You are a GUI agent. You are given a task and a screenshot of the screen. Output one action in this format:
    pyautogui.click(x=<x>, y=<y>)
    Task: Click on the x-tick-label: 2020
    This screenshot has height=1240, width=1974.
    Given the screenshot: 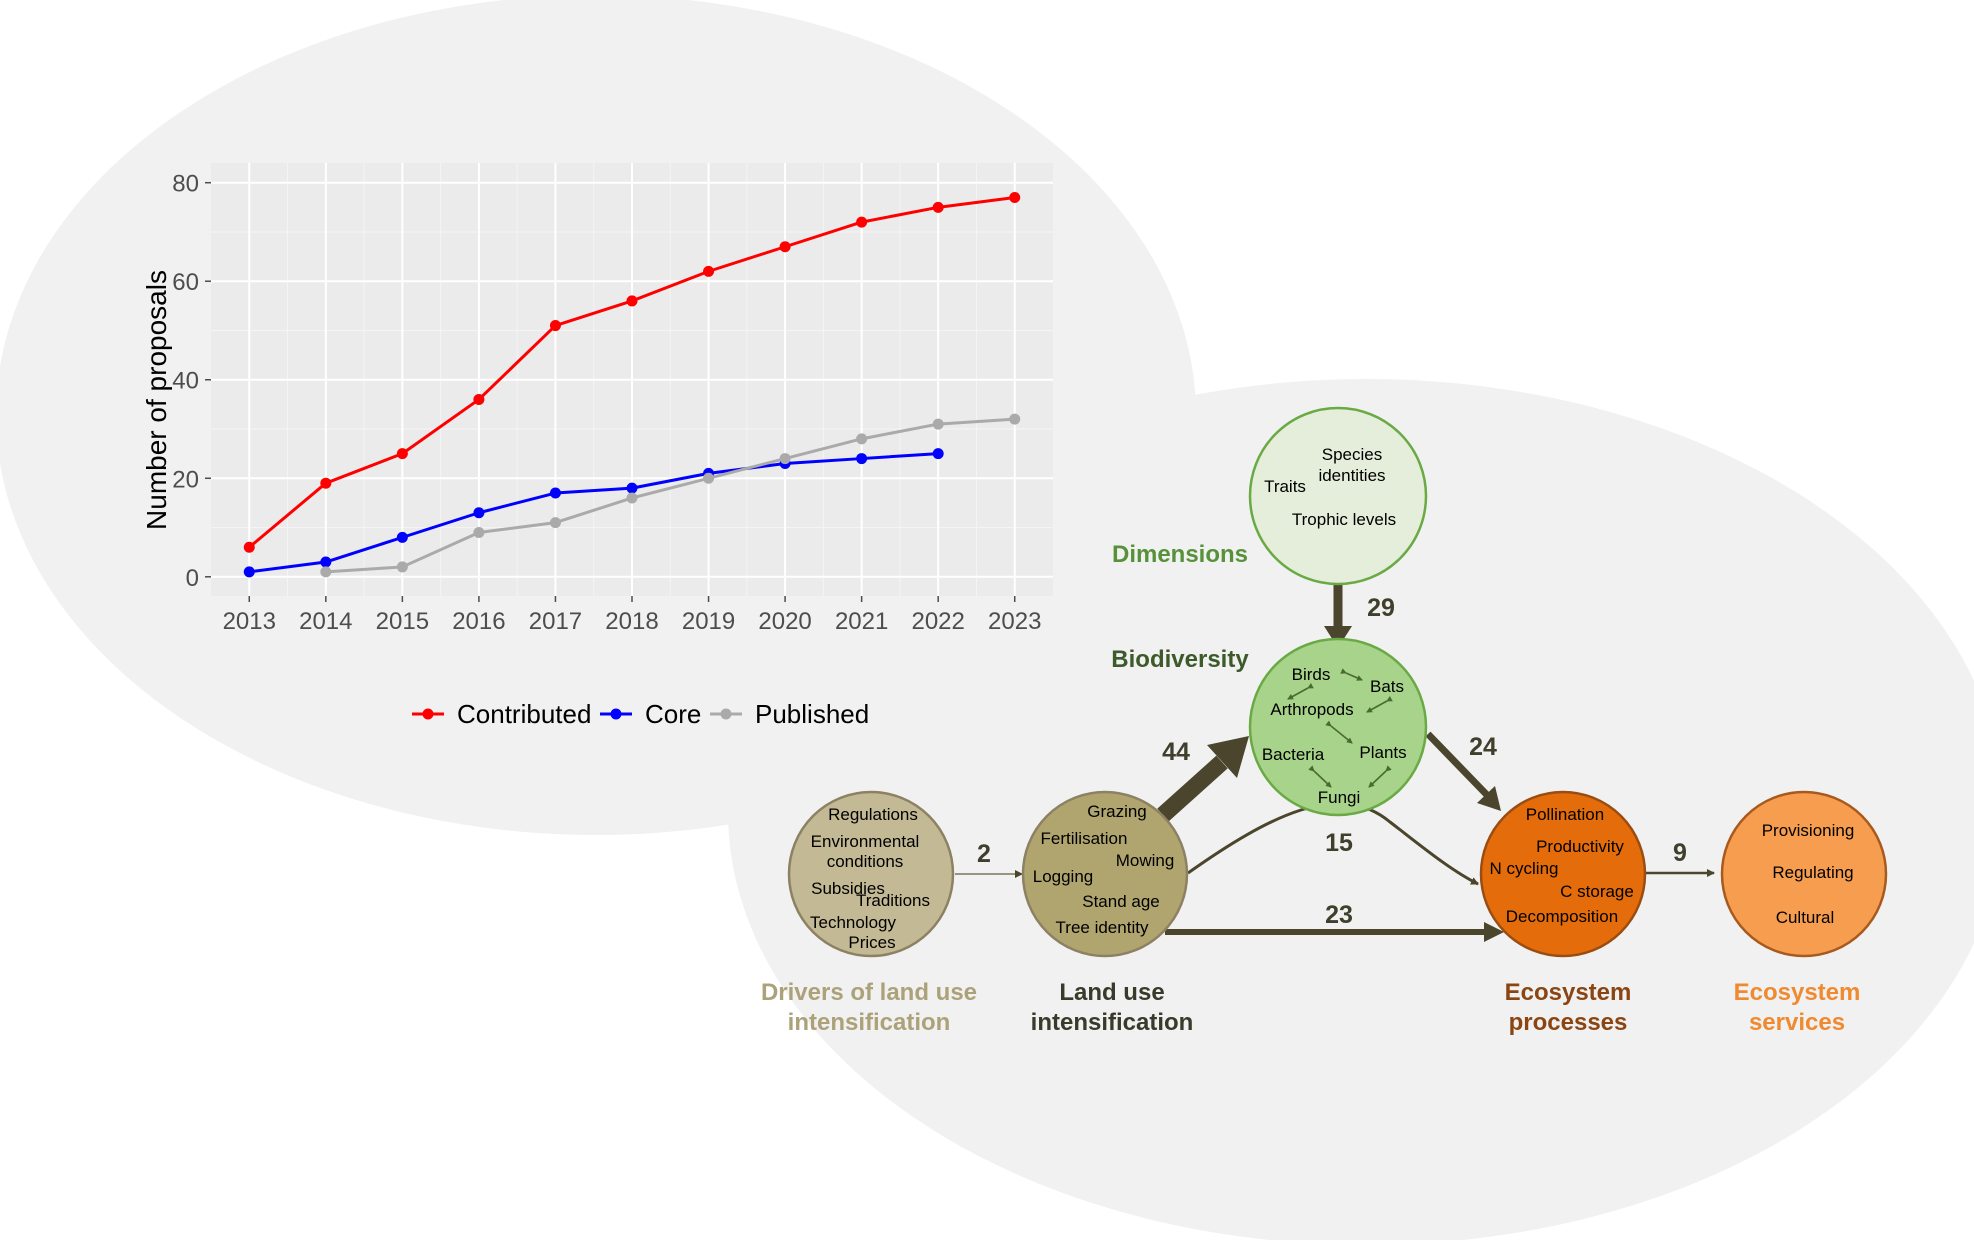 What is the action you would take?
    pyautogui.click(x=784, y=621)
    